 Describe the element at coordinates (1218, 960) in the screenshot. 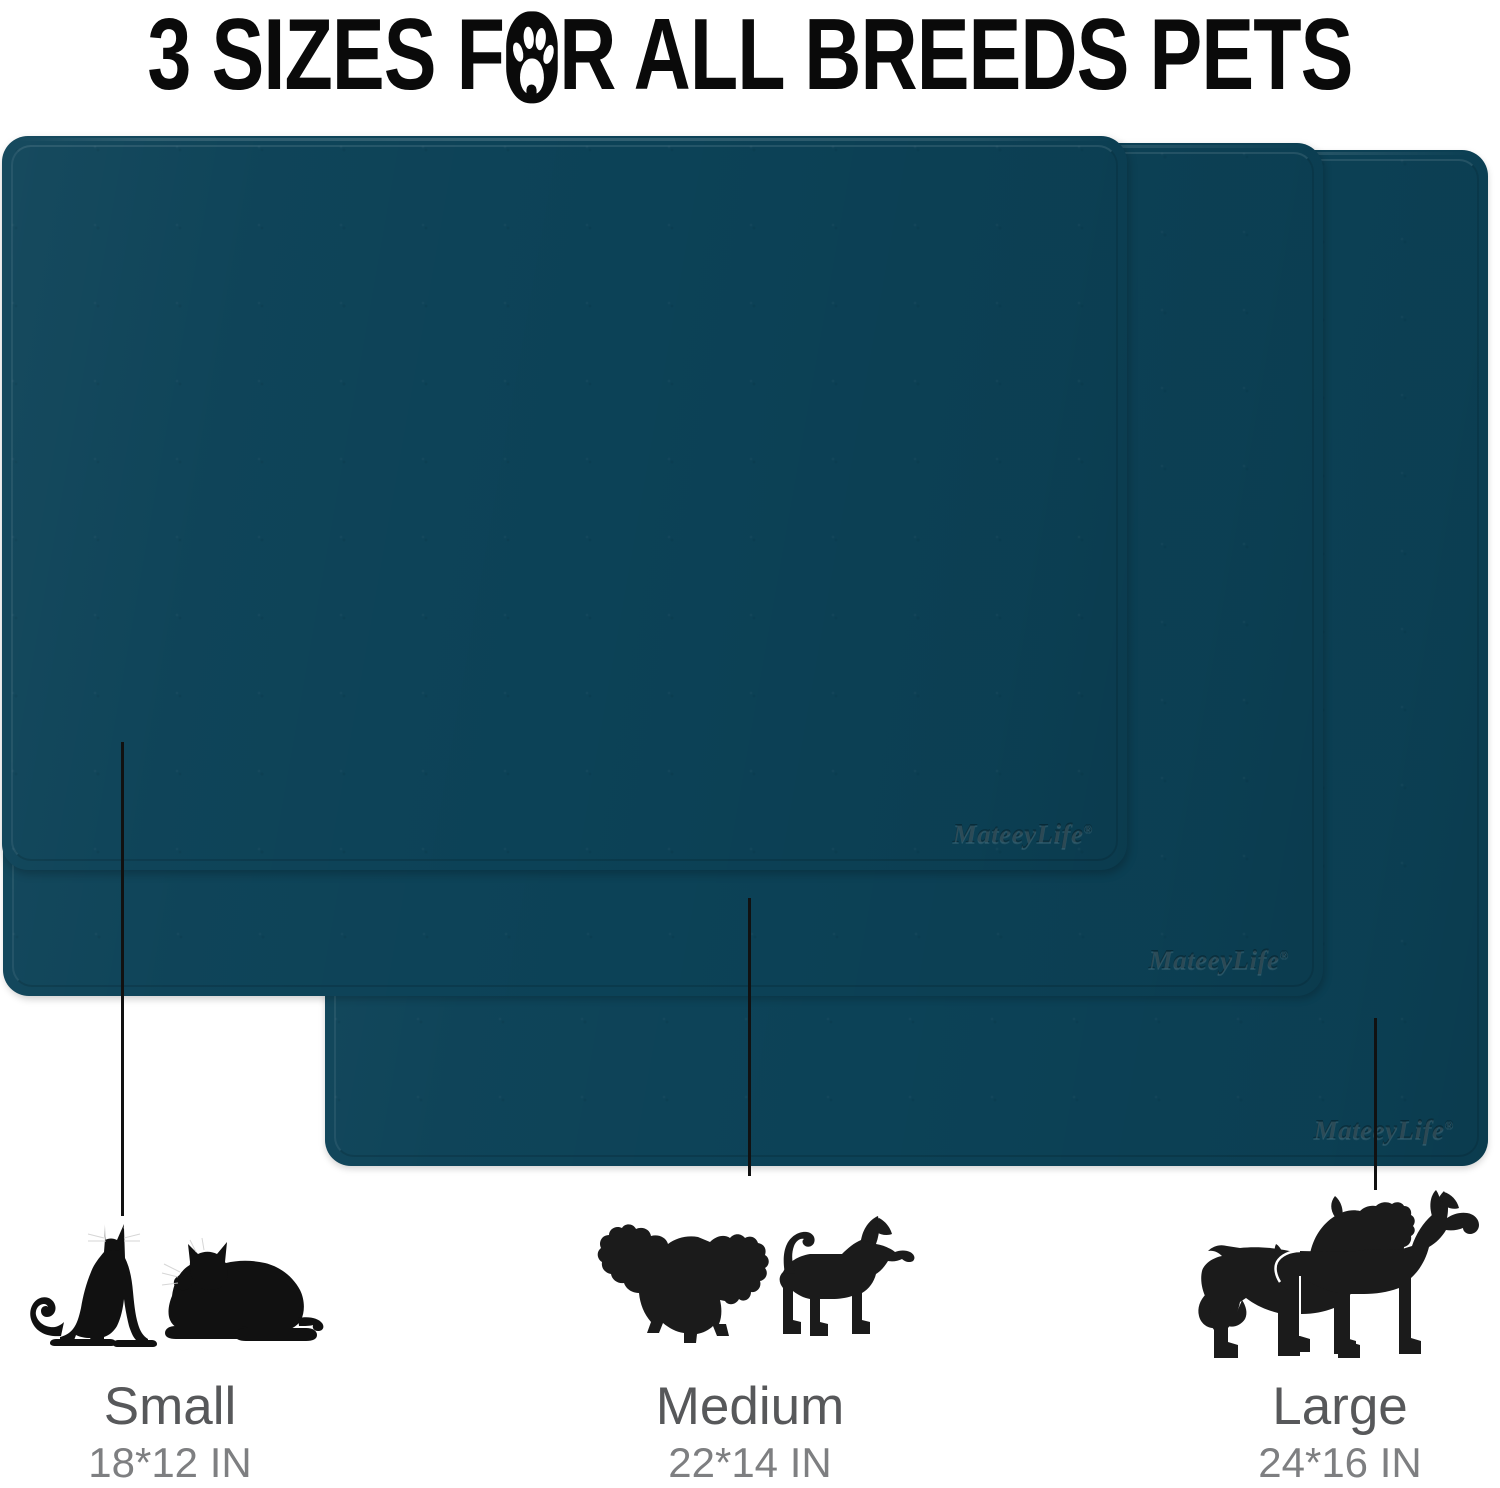

I see `brand-logo-medium: MateeyLife®` at that location.